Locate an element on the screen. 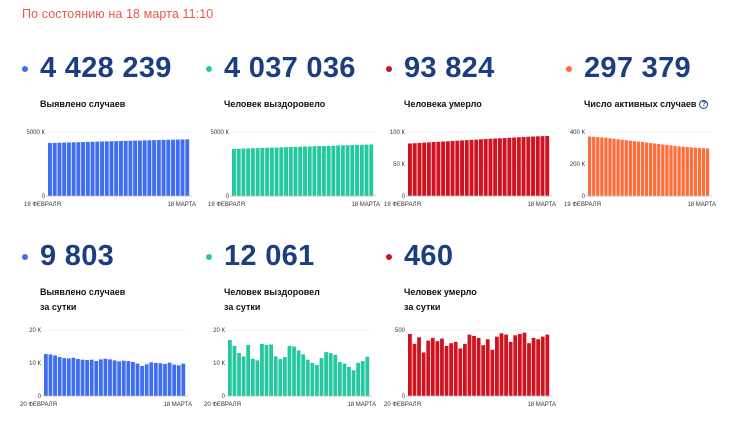 The height and width of the screenshot is (444, 730). total-cases-chart: 5000 К 0 19 ФЕВРАЛЯ 18 МАРТА is located at coordinates (110, 169).